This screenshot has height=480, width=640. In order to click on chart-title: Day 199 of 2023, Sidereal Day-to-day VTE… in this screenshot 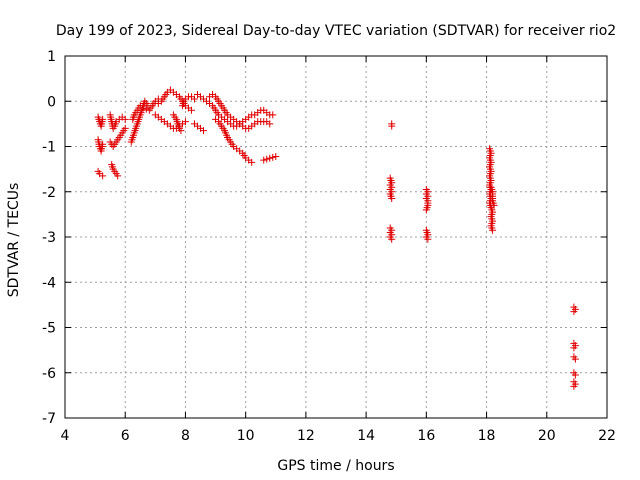, I will do `click(336, 31)`.